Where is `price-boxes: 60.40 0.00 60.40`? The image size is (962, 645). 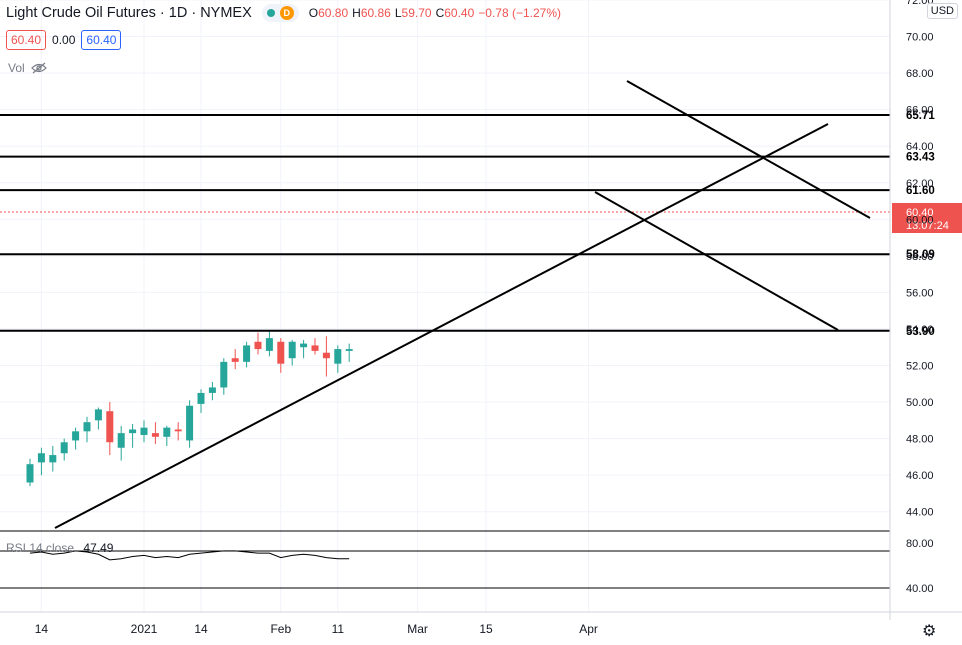 price-boxes: 60.40 0.00 60.40 is located at coordinates (64, 40).